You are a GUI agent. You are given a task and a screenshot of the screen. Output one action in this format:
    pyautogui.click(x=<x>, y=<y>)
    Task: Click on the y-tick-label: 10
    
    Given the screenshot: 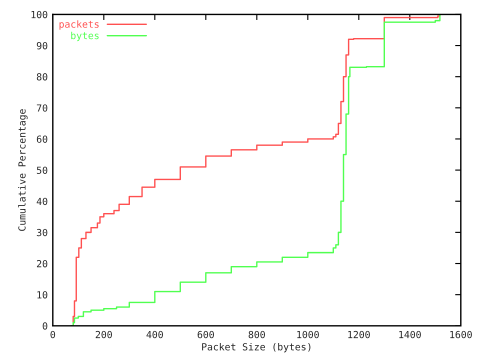 What is the action you would take?
    pyautogui.click(x=42, y=295)
    